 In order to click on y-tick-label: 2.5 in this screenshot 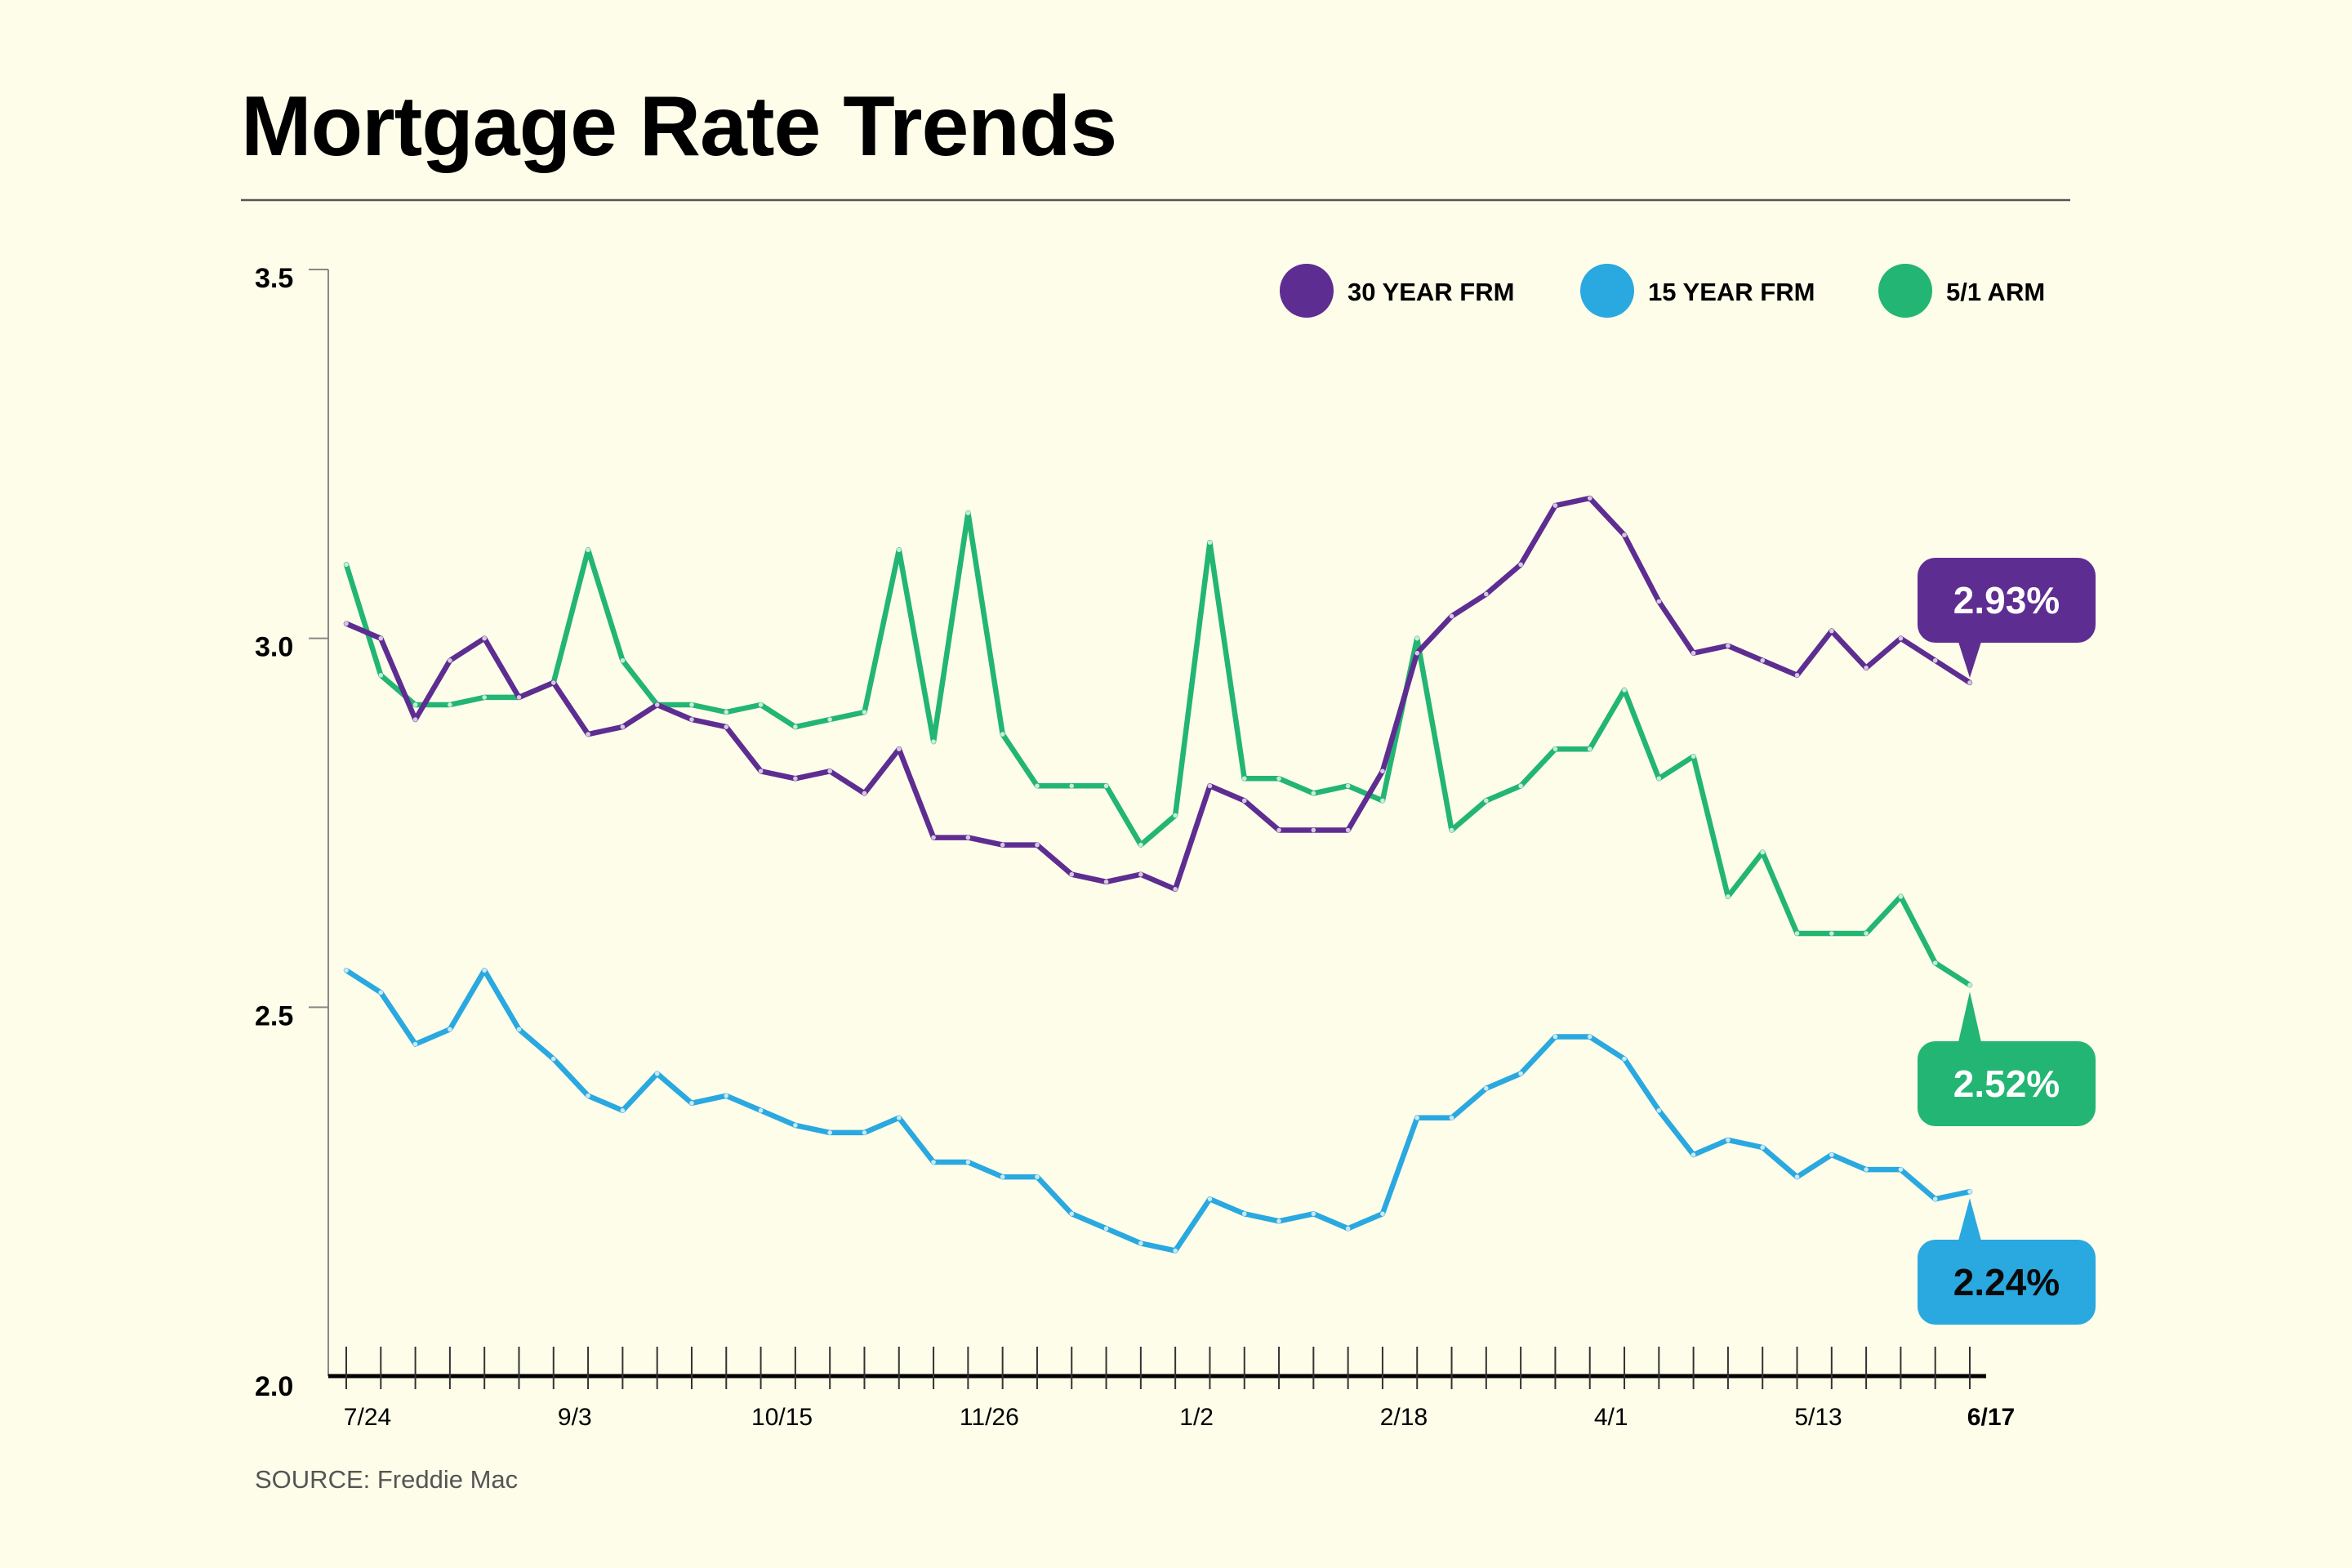, I will do `click(274, 1016)`.